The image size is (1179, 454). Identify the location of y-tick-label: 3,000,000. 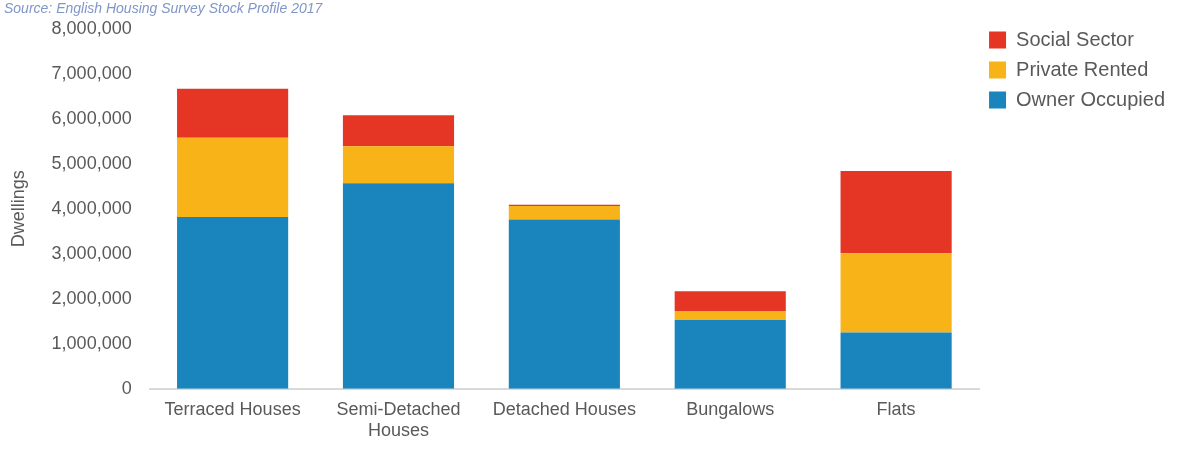
(91, 252).